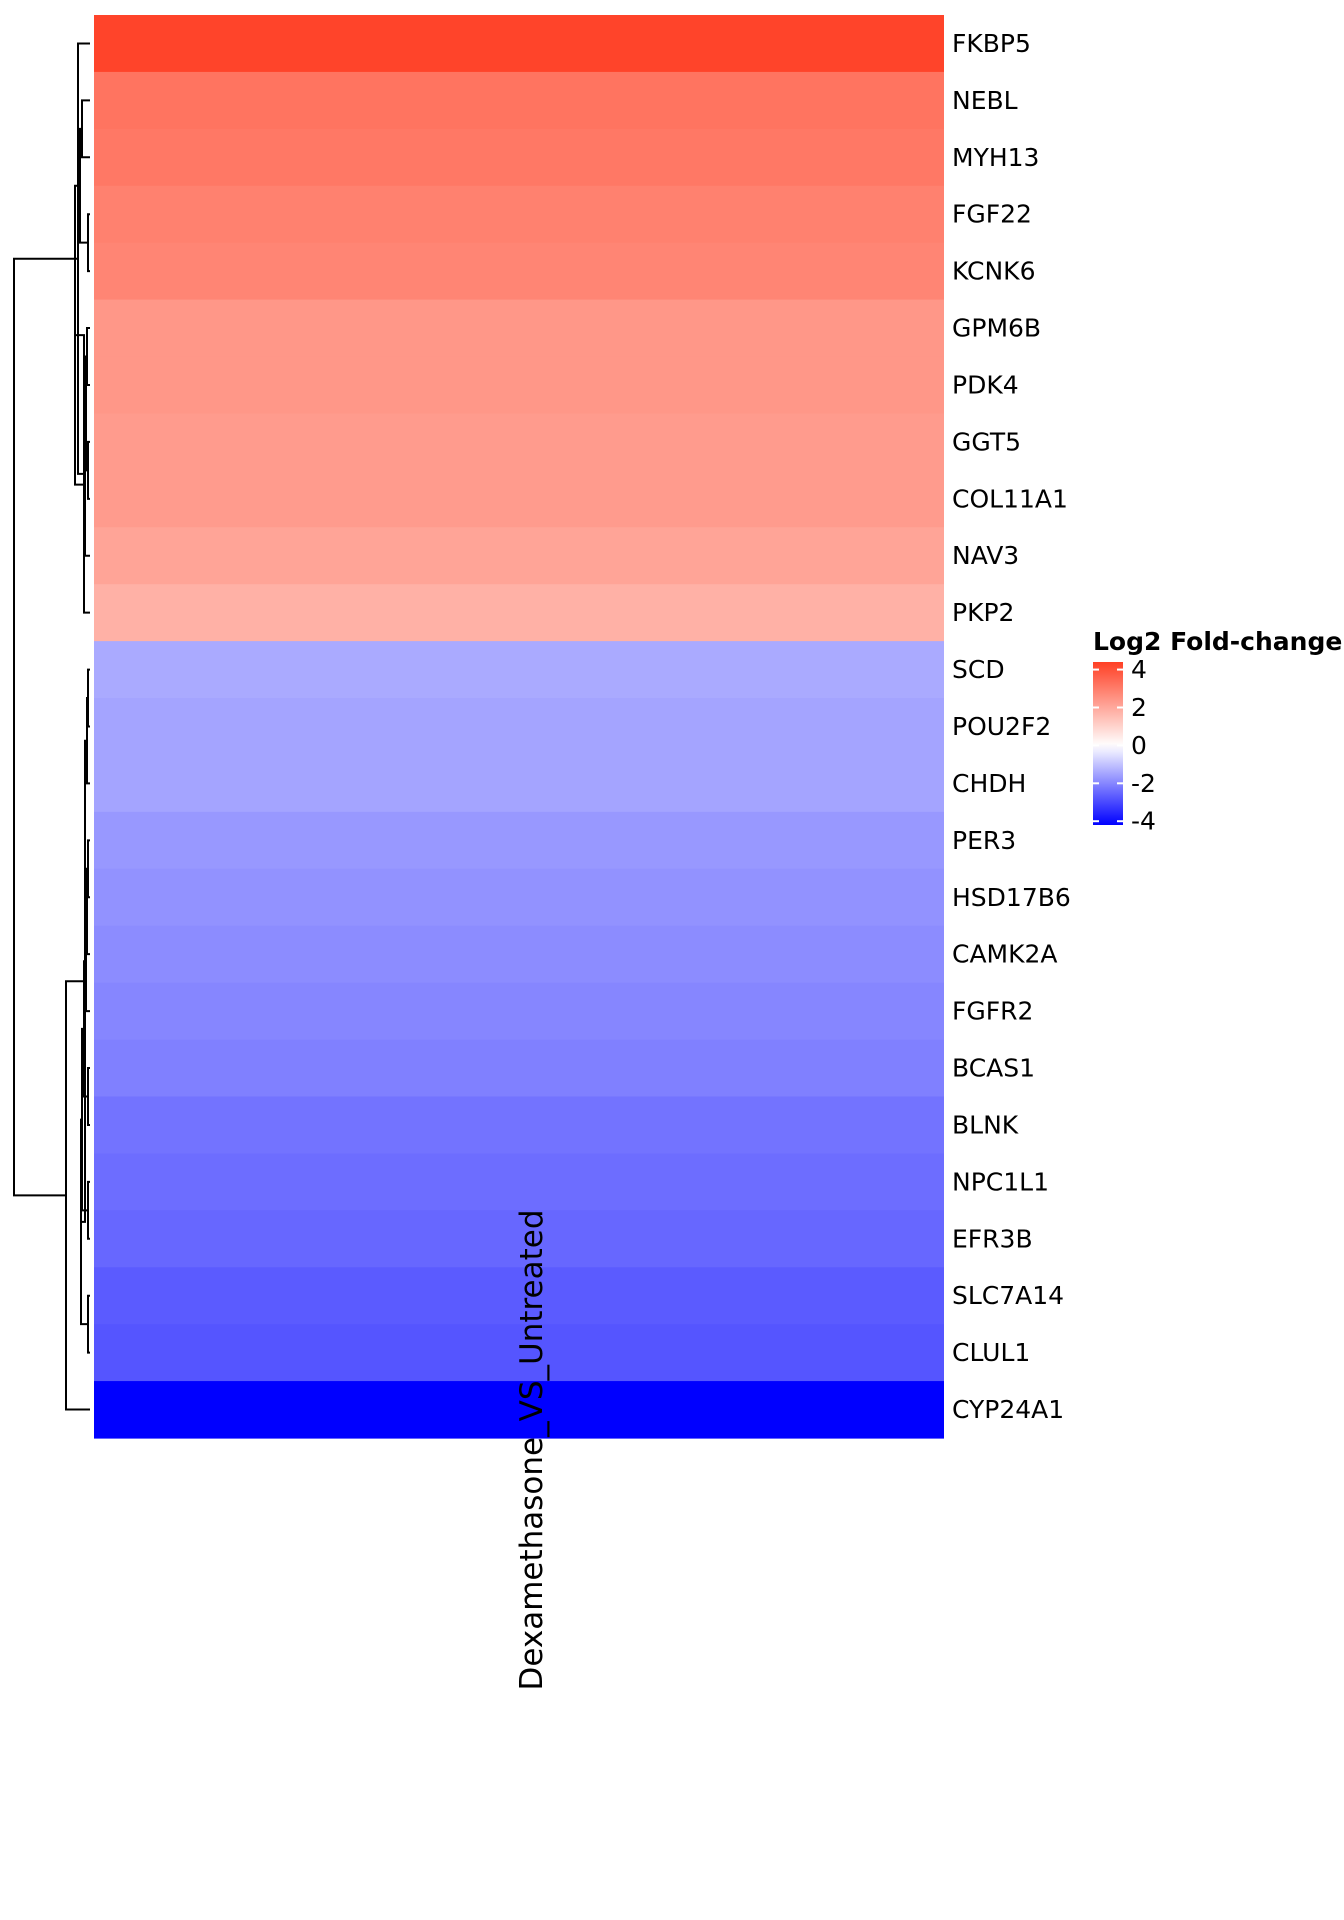 The height and width of the screenshot is (1920, 1344). What do you see at coordinates (519, 556) in the screenshot?
I see `heatmap-cell-nav3` at bounding box center [519, 556].